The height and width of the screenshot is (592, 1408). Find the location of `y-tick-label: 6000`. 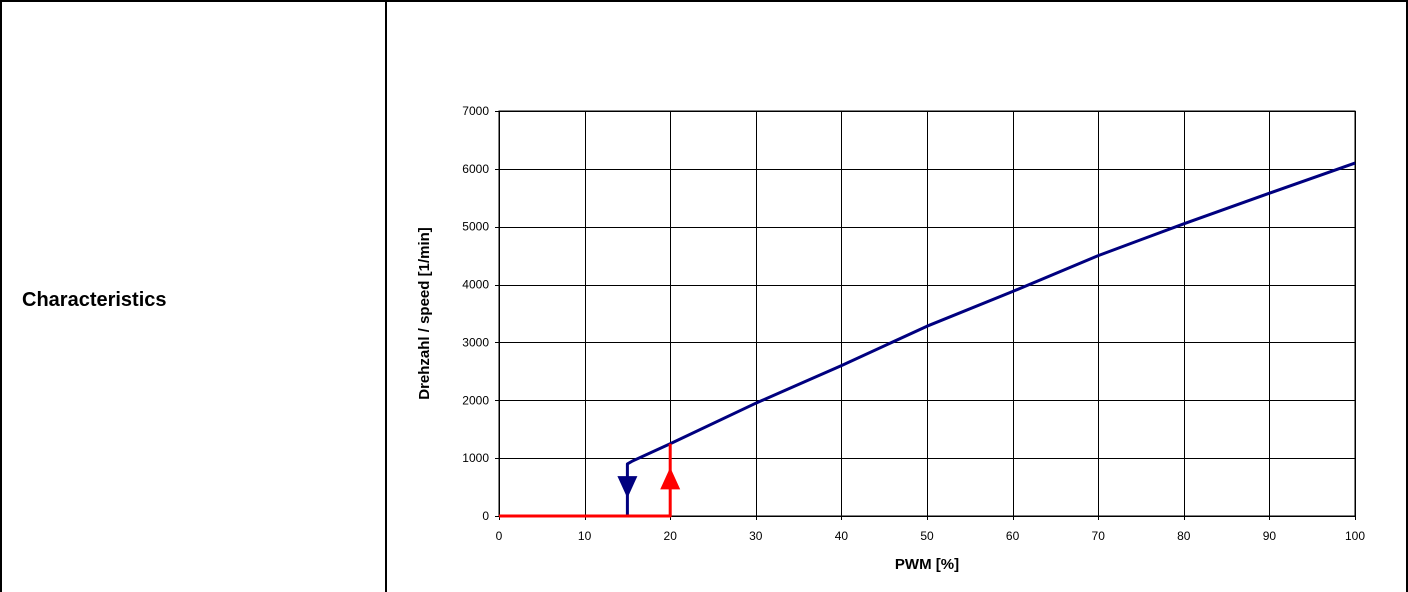

y-tick-label: 6000 is located at coordinates (475, 169).